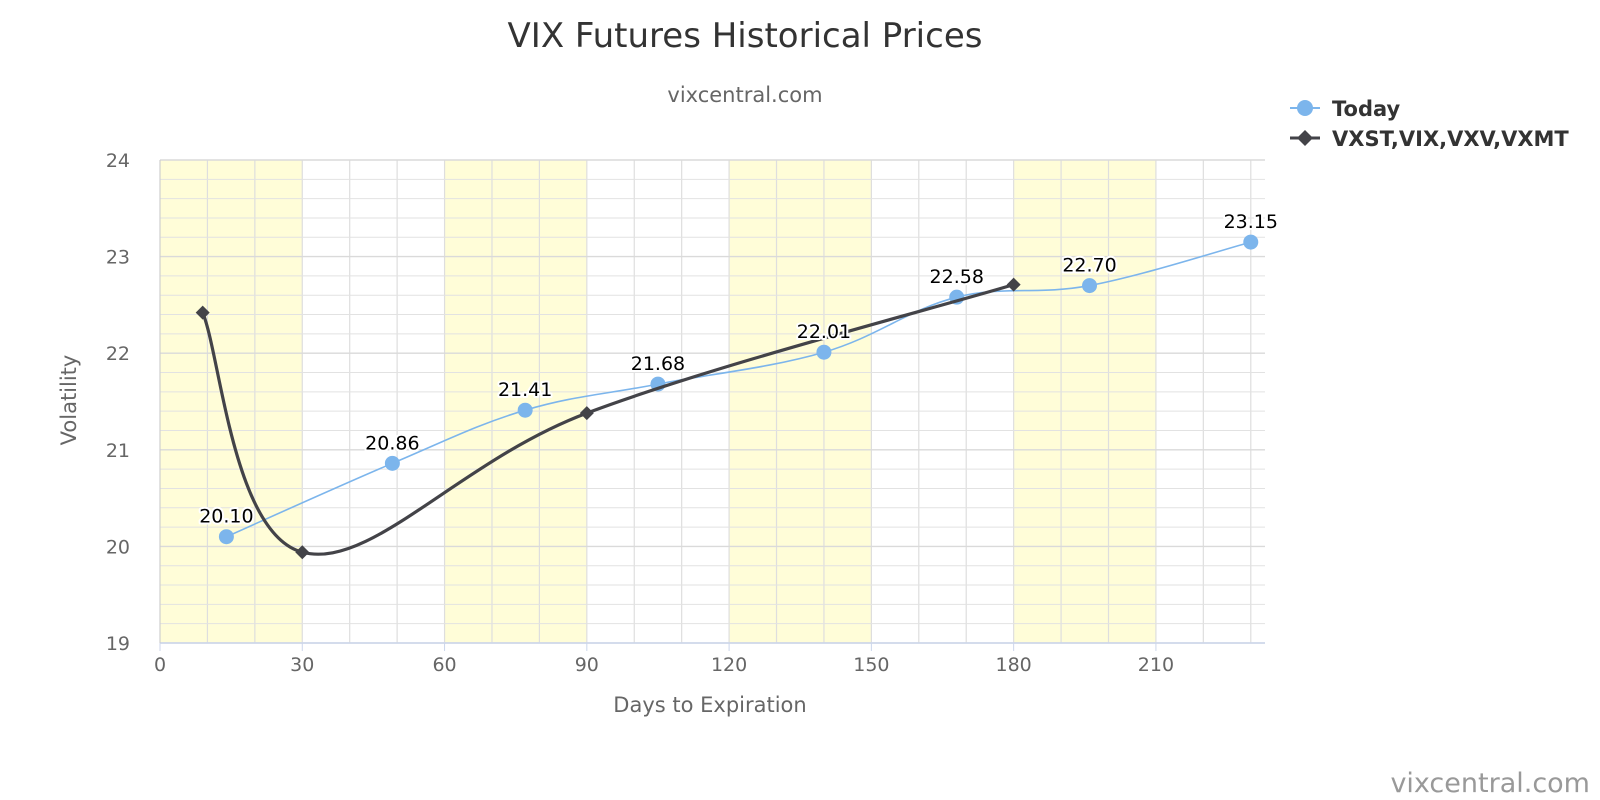 The height and width of the screenshot is (800, 1600). I want to click on y-axis-ticks: 19 20 21 22 23 24, so click(118, 402).